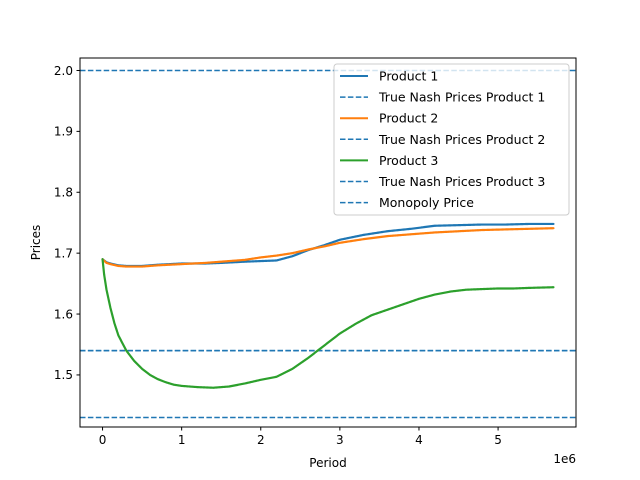  Describe the element at coordinates (261, 440) in the screenshot. I see `x-tick-label: 2` at that location.